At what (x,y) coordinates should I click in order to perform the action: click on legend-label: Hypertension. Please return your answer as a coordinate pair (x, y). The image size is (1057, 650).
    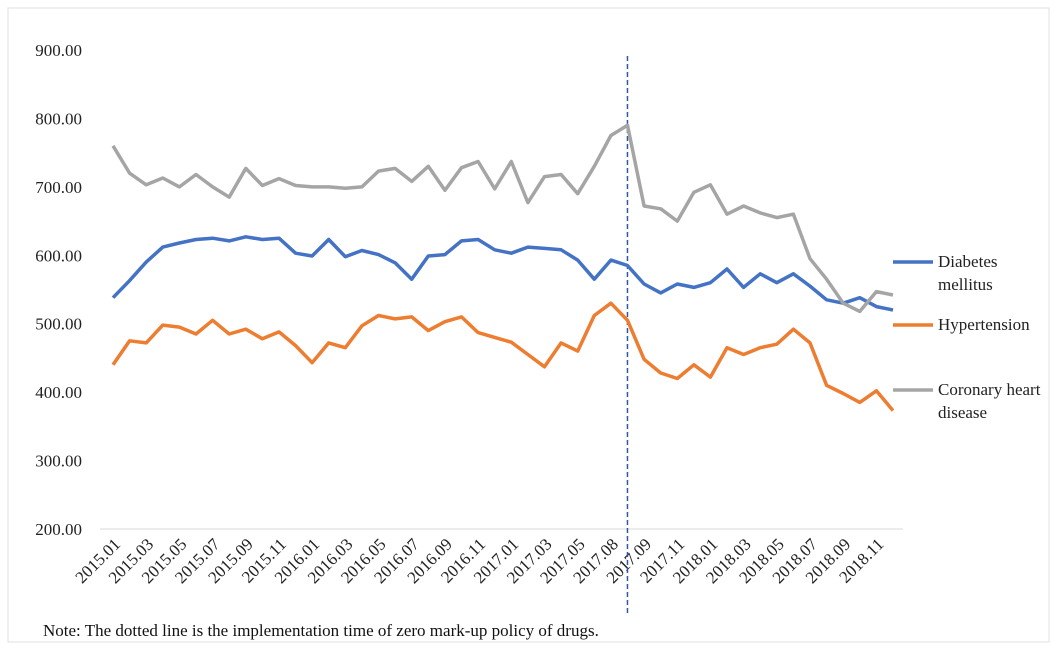
    Looking at the image, I should click on (984, 324).